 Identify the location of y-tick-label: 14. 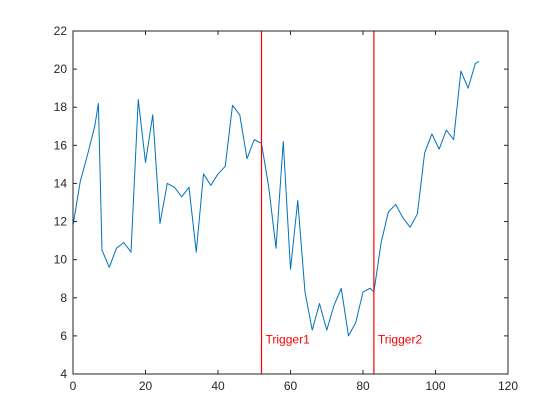
(61, 183).